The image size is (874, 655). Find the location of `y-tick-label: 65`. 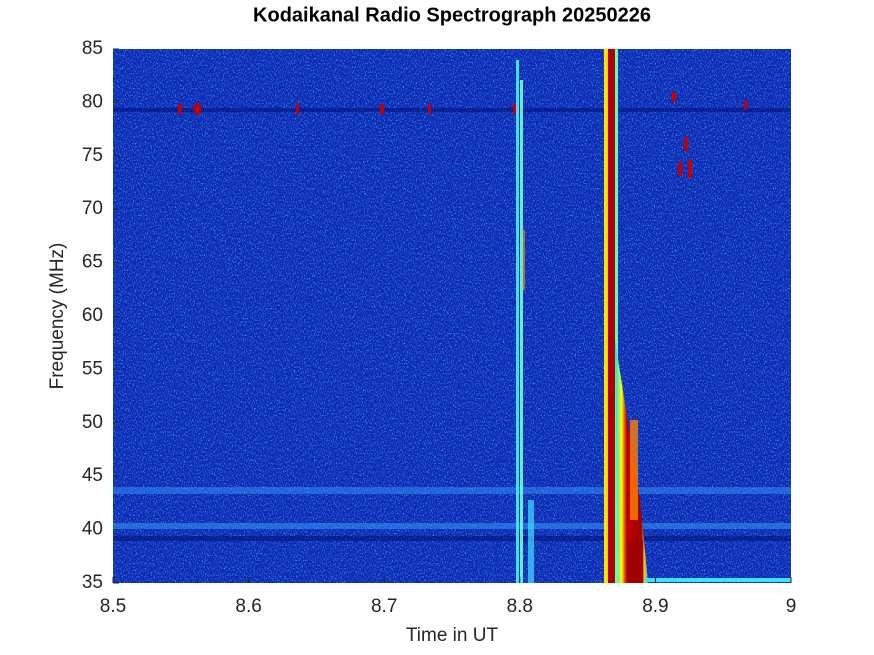

y-tick-label: 65 is located at coordinates (92, 262).